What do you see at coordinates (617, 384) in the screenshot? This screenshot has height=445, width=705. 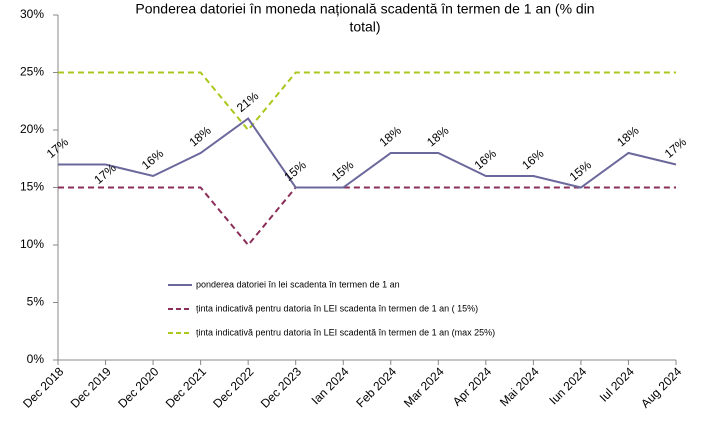 I see `x-tick-label: Iul 2024` at bounding box center [617, 384].